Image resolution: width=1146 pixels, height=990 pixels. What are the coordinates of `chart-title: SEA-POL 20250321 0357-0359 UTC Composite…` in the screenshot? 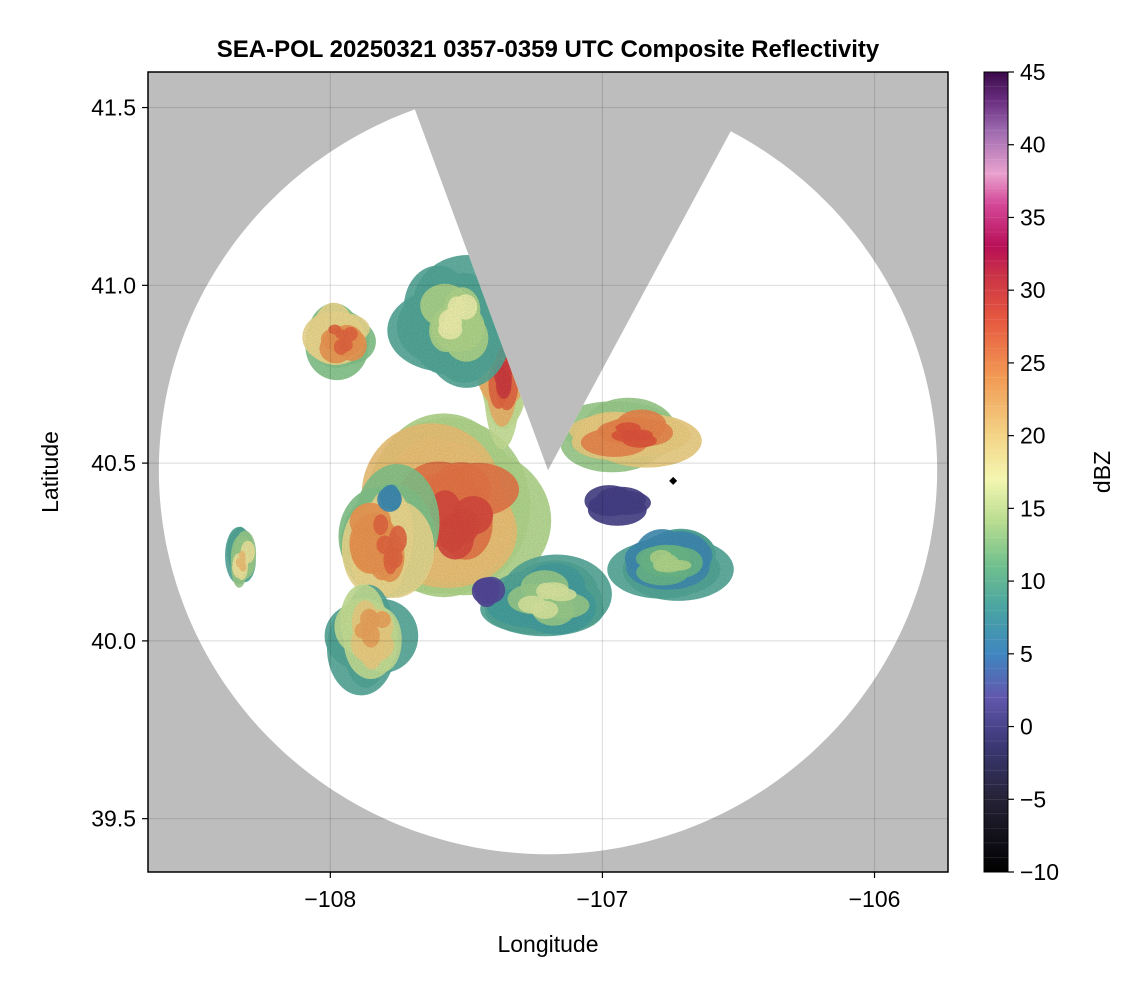 It's located at (548, 49).